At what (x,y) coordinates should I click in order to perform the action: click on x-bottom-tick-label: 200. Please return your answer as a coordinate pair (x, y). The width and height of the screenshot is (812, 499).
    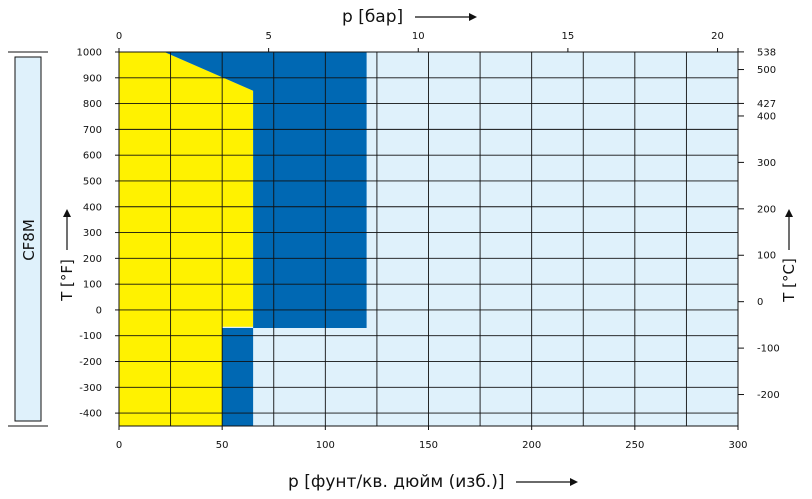
    Looking at the image, I should click on (531, 445).